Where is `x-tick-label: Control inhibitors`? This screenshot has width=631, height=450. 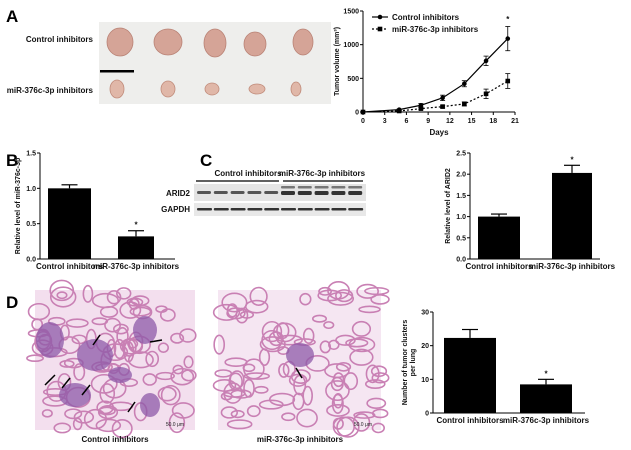 x-tick-label: Control inhibitors is located at coordinates (470, 420).